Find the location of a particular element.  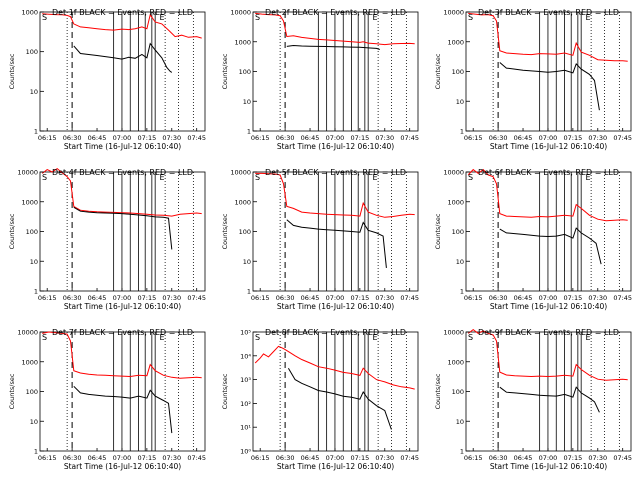

panel-title: Det 4f BLACK = Events, RED = LLD is located at coordinates (122, 172).